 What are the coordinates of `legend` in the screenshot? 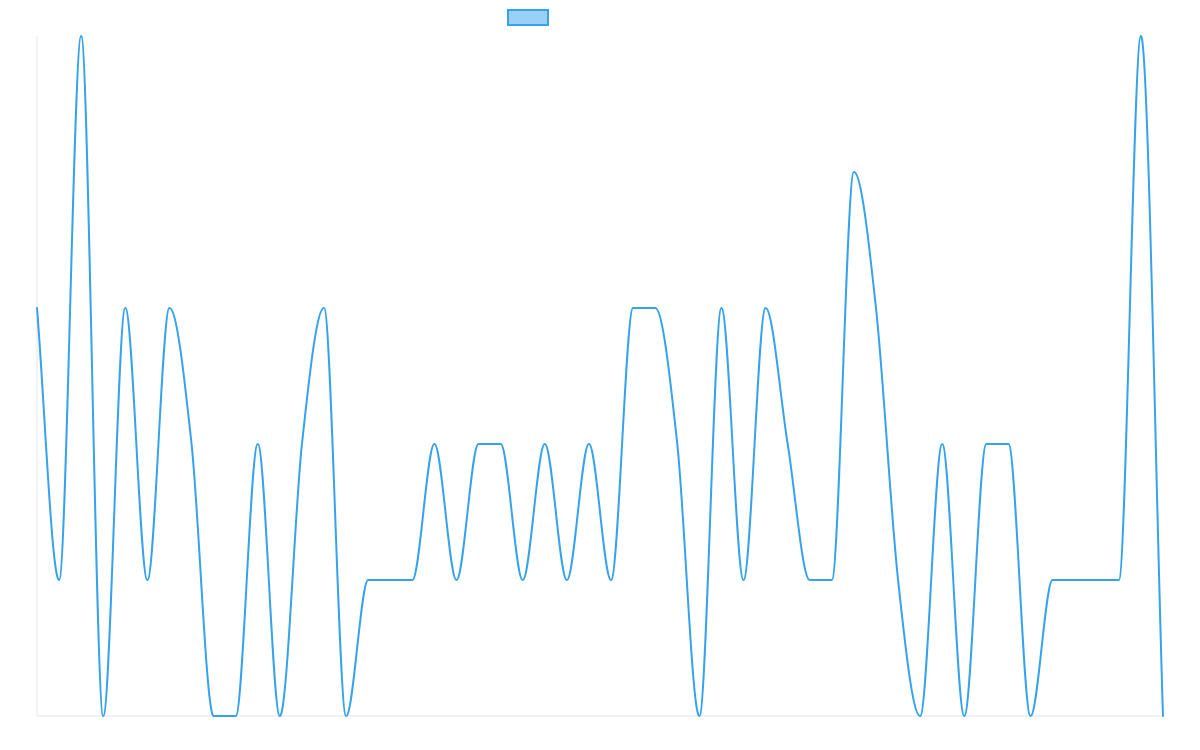 It's located at (528, 17).